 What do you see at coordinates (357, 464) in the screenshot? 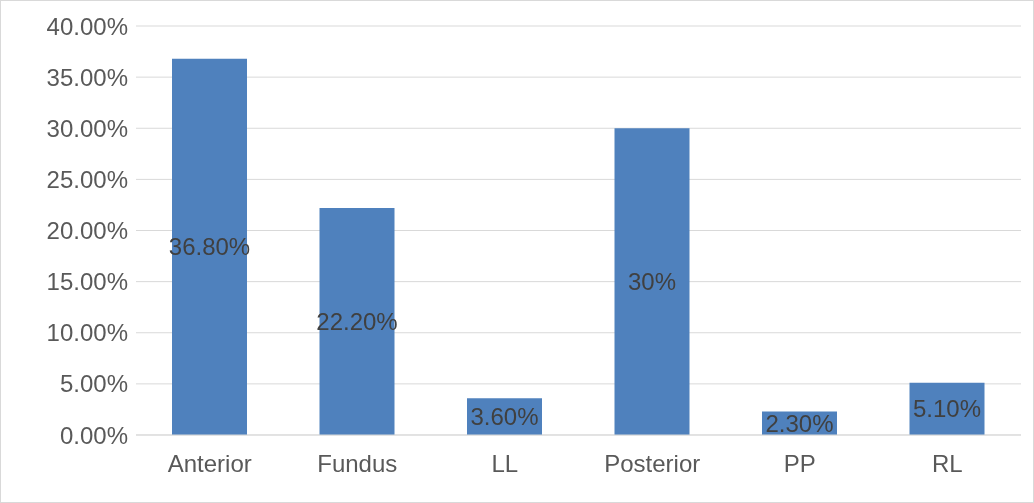
I see `x-tick-label: Fundus` at bounding box center [357, 464].